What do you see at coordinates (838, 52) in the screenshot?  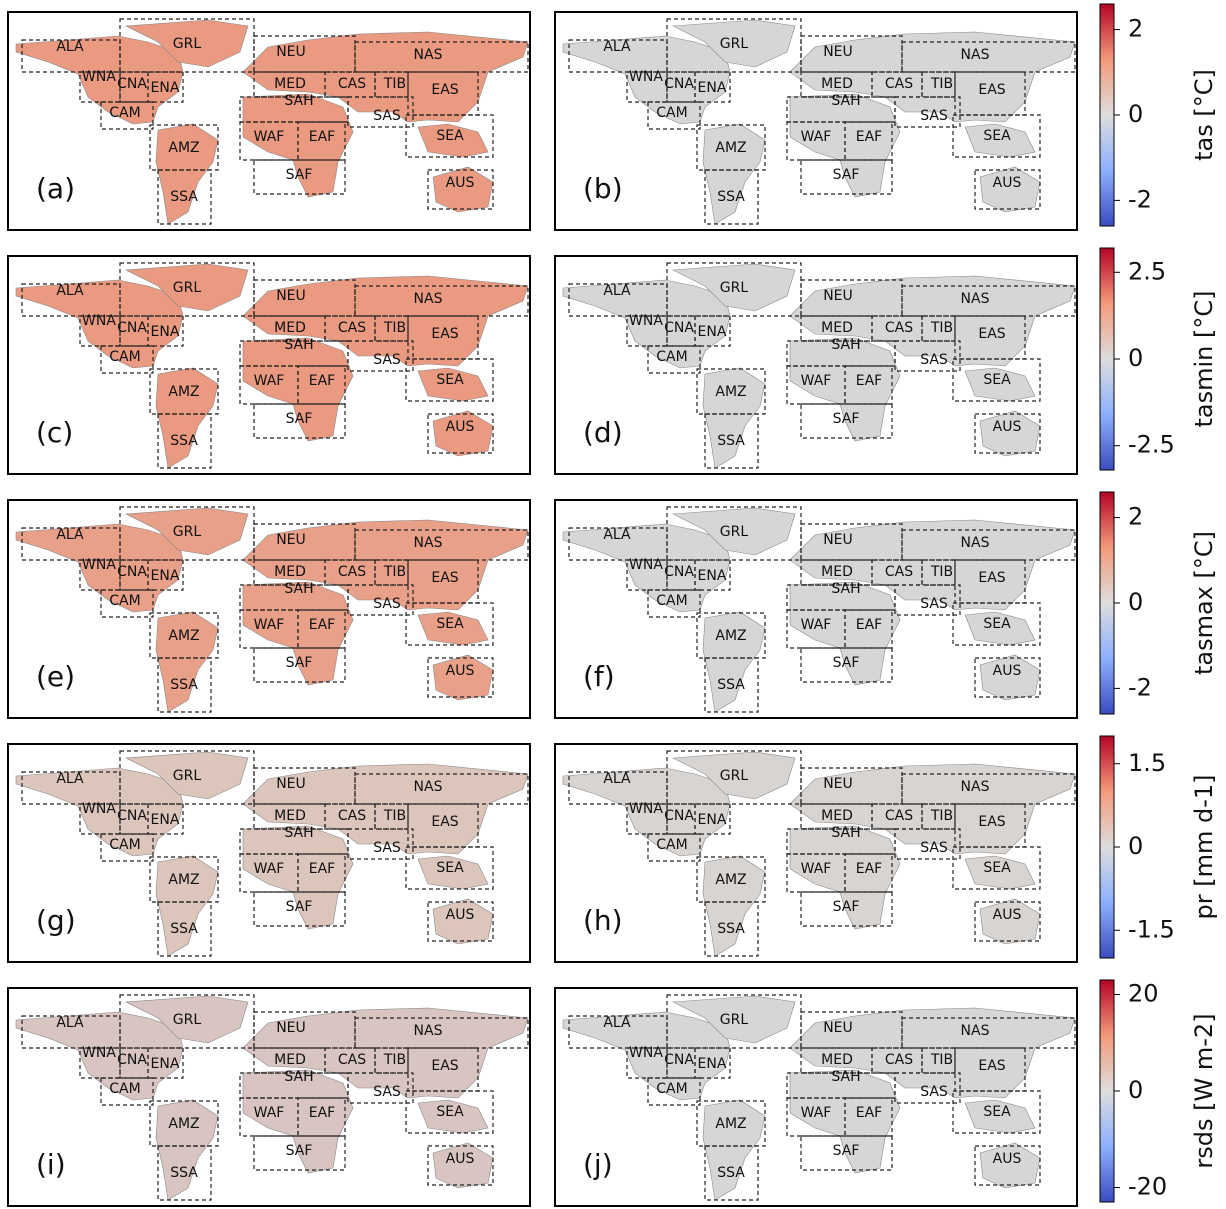 I see `region-label: NEU` at bounding box center [838, 52].